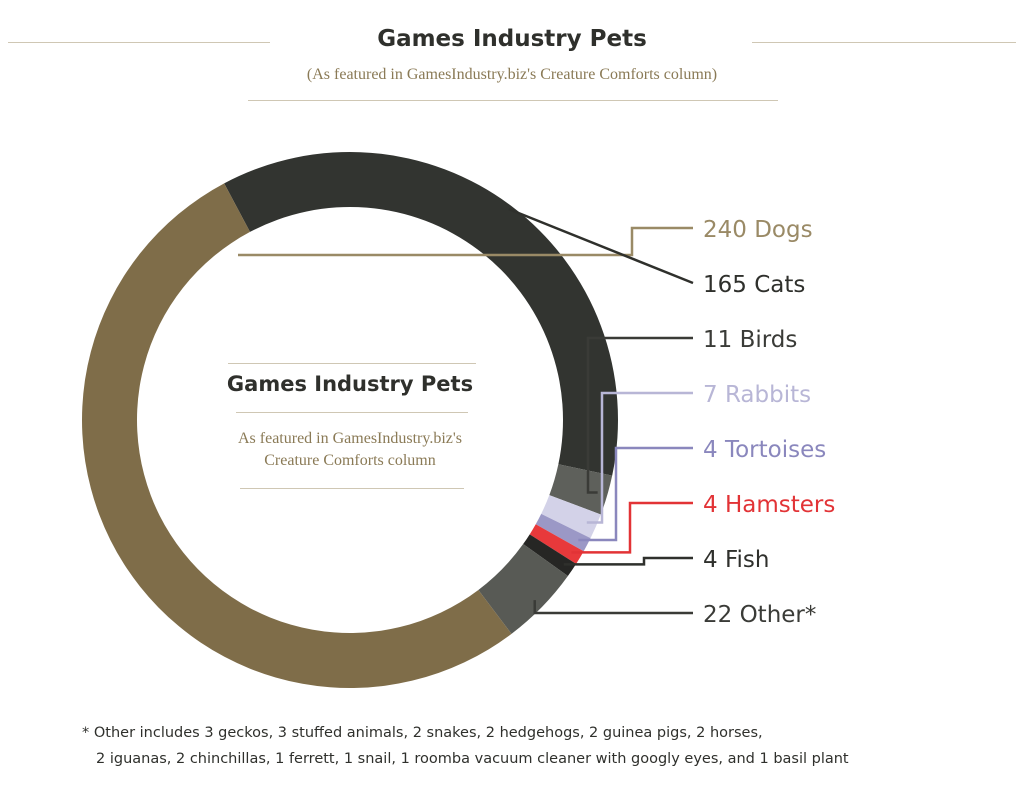 Image resolution: width=1024 pixels, height=786 pixels. I want to click on center-subtitle-line2: Creature Comforts column, so click(350, 460).